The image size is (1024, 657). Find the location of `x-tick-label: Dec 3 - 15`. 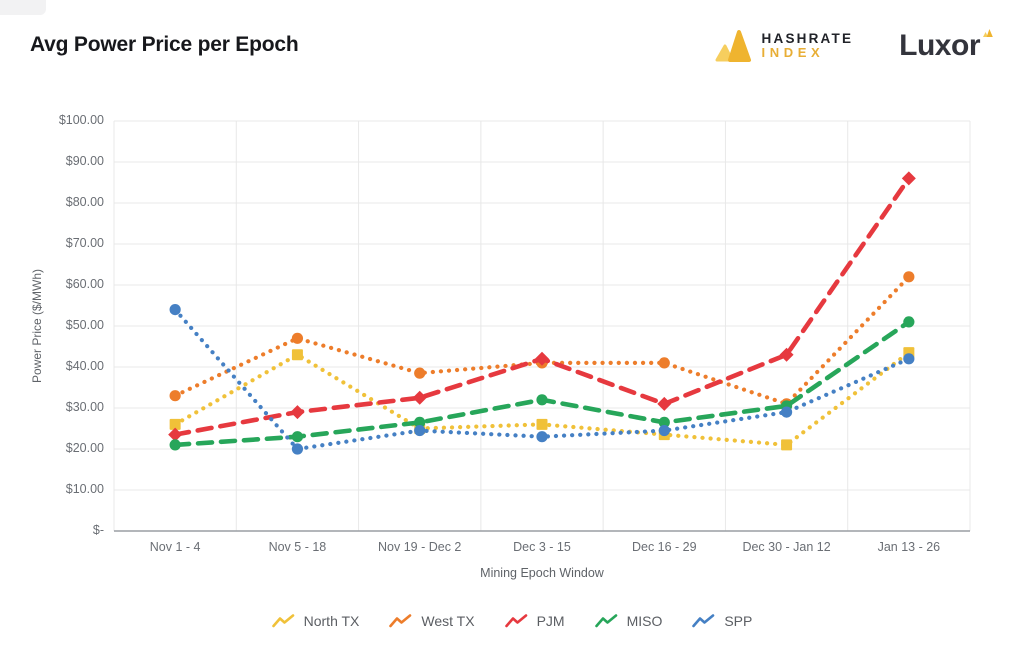

x-tick-label: Dec 3 - 15 is located at coordinates (542, 547).